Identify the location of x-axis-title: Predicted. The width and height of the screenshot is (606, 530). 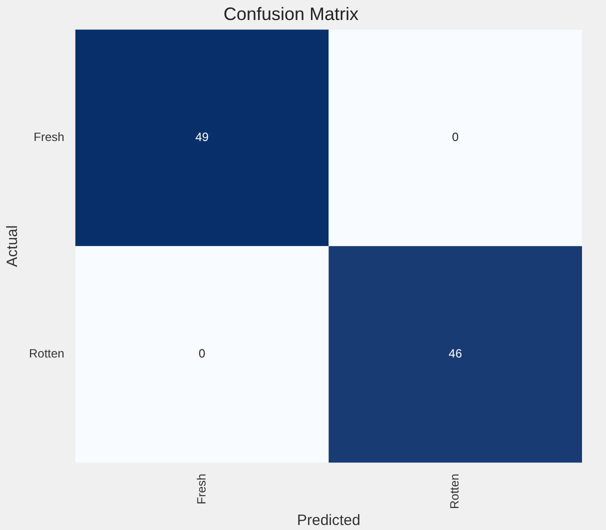
(328, 521).